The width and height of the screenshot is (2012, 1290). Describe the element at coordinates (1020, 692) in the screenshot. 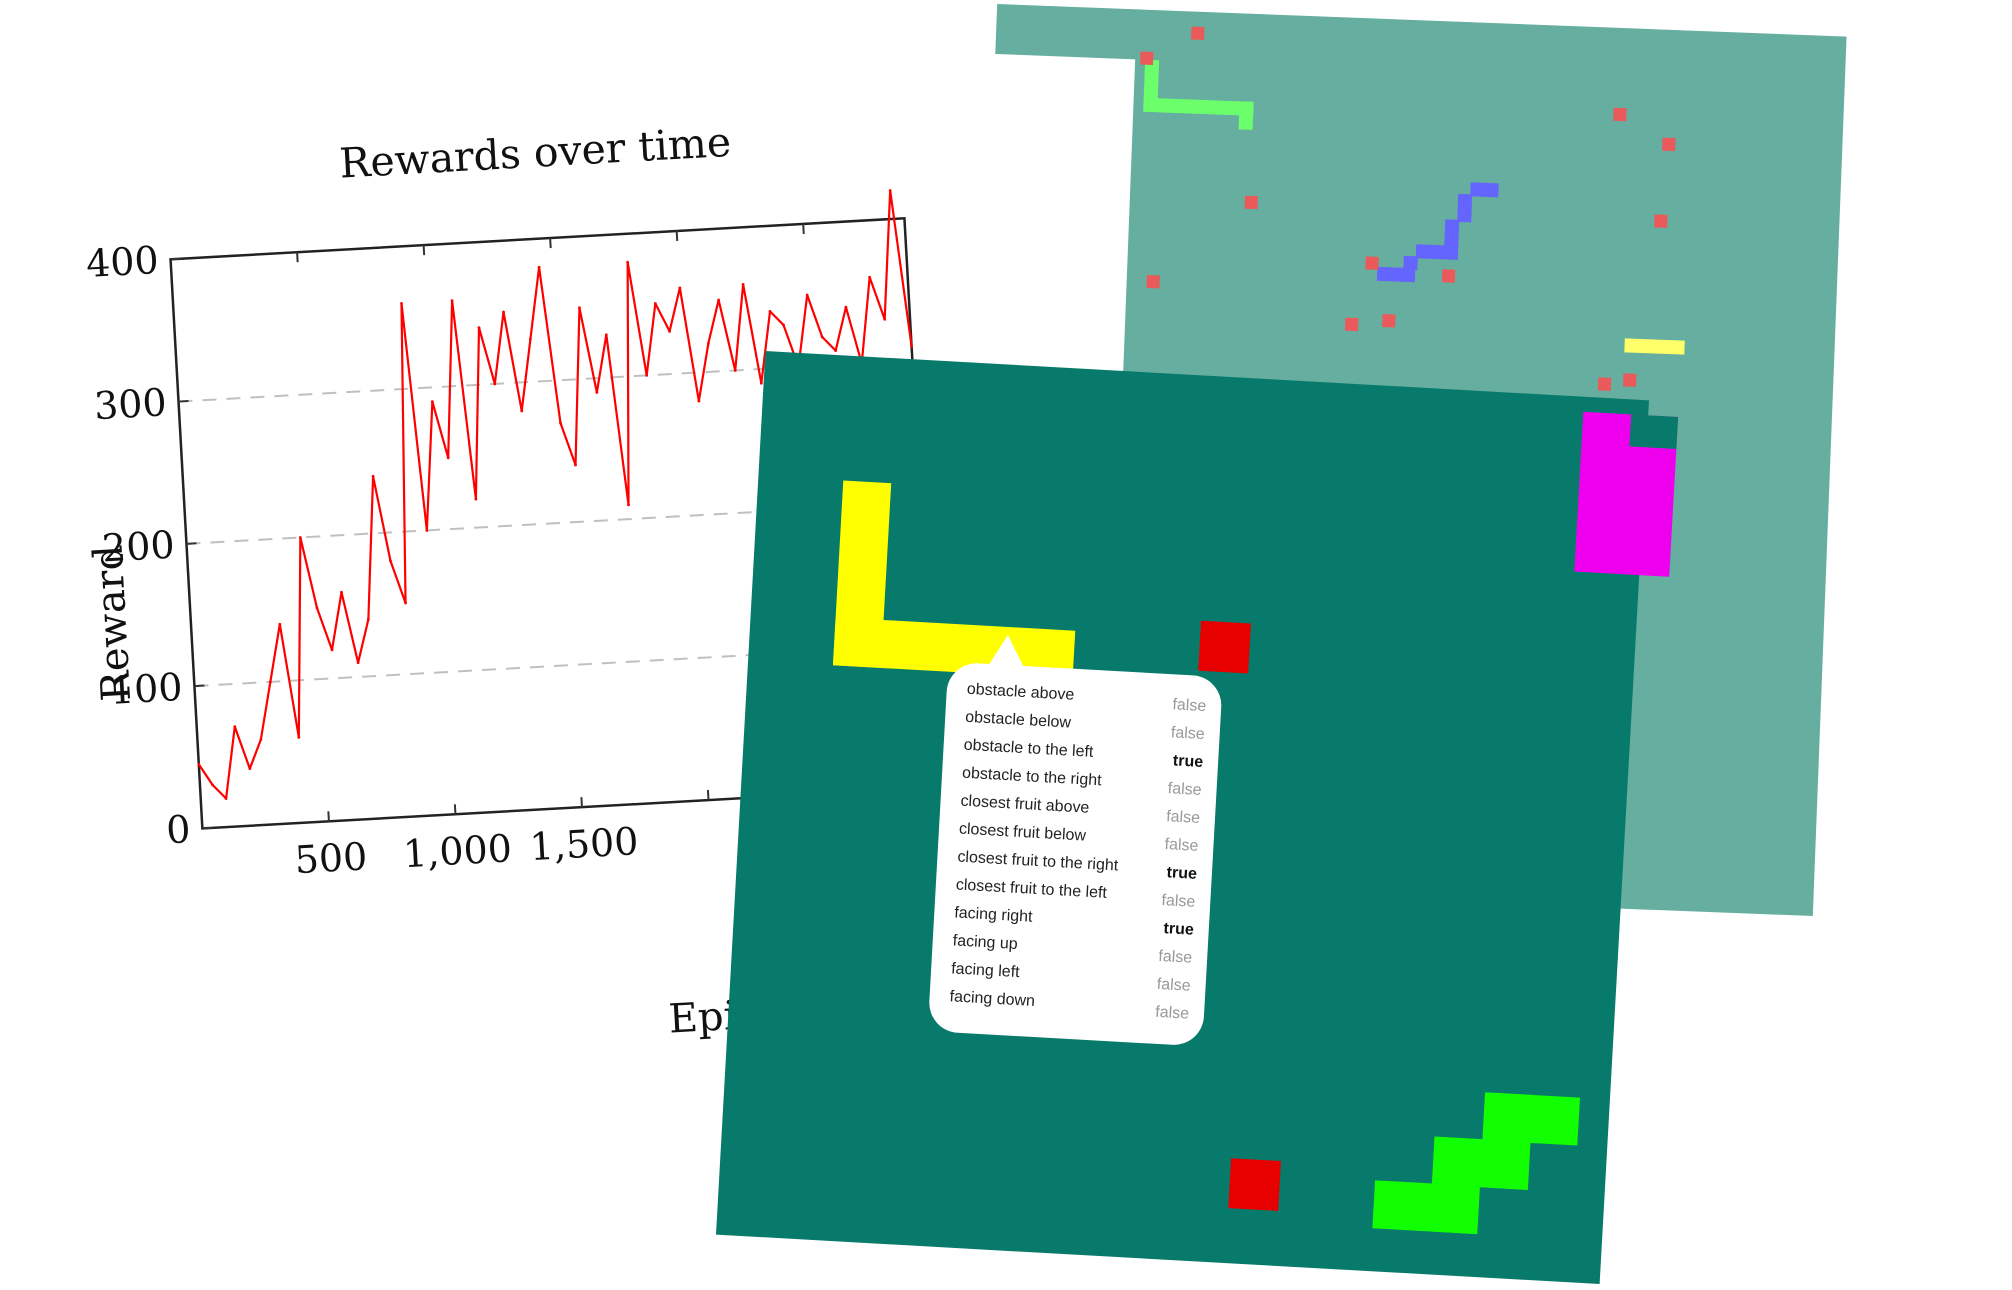

I see `state-label: obstacle above` at that location.